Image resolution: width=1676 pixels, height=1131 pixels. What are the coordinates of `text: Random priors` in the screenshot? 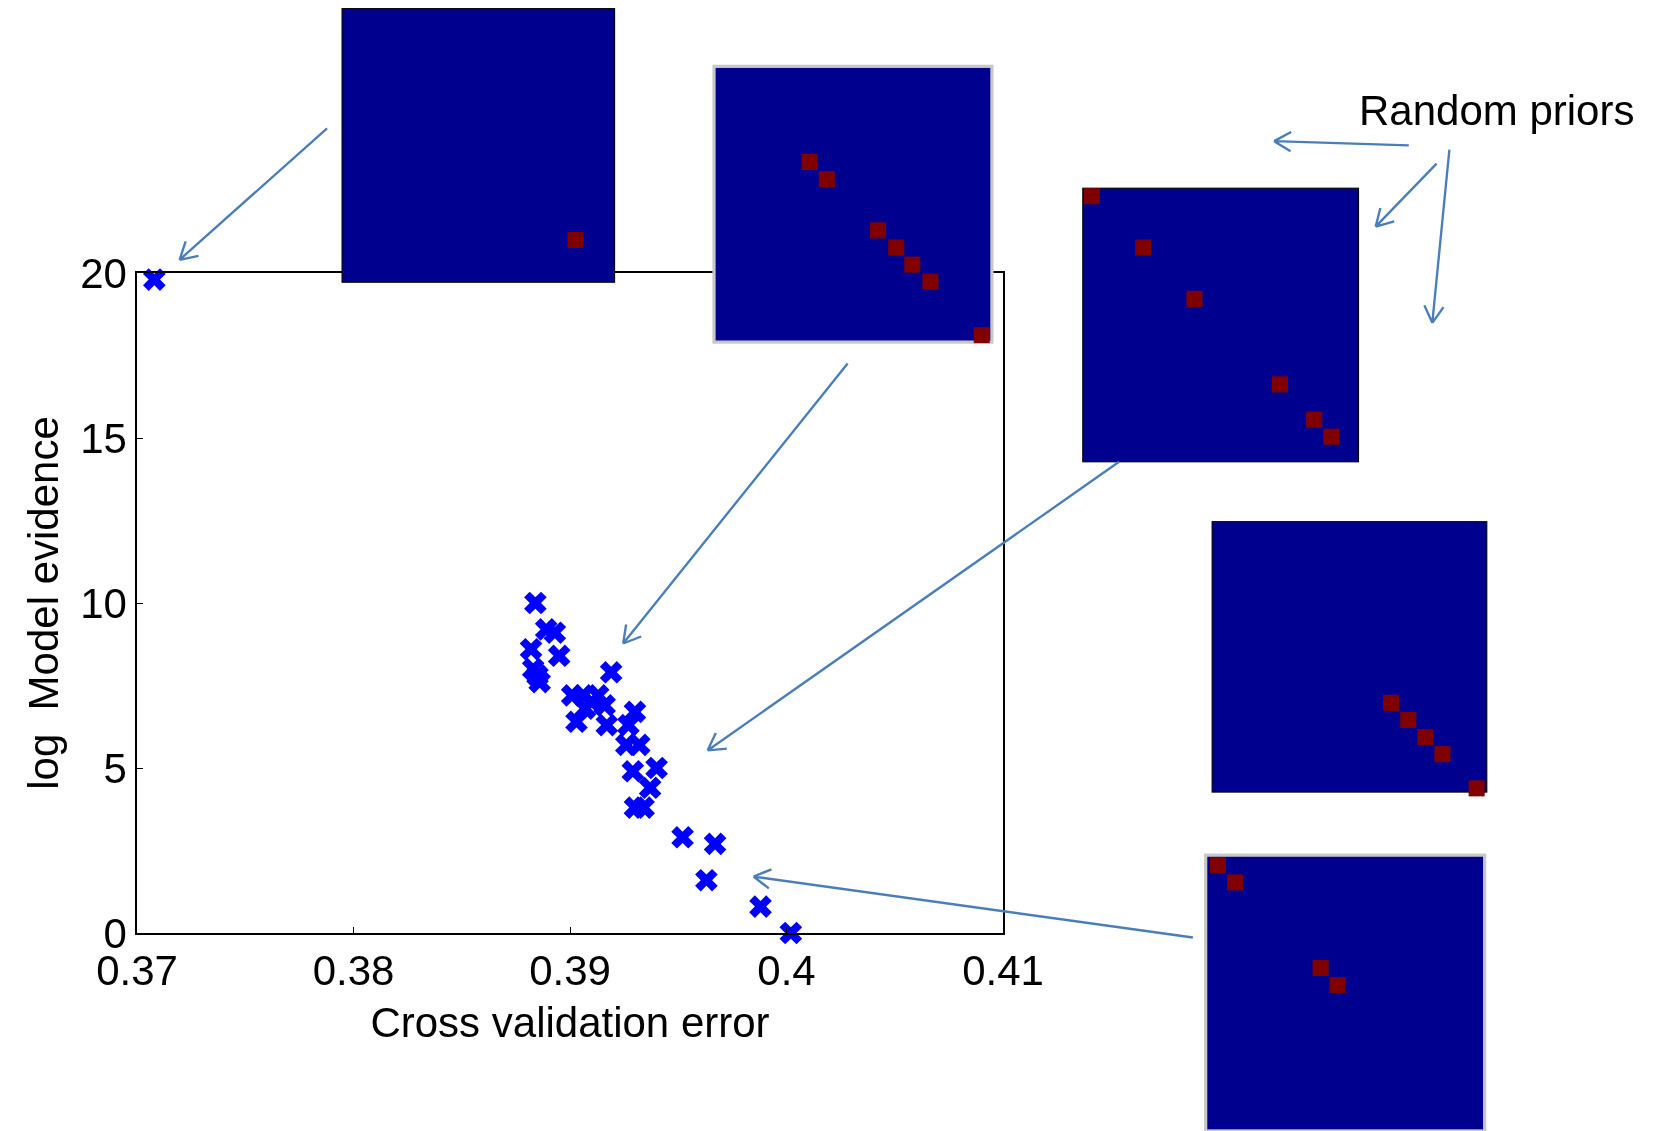 It's located at (1497, 110).